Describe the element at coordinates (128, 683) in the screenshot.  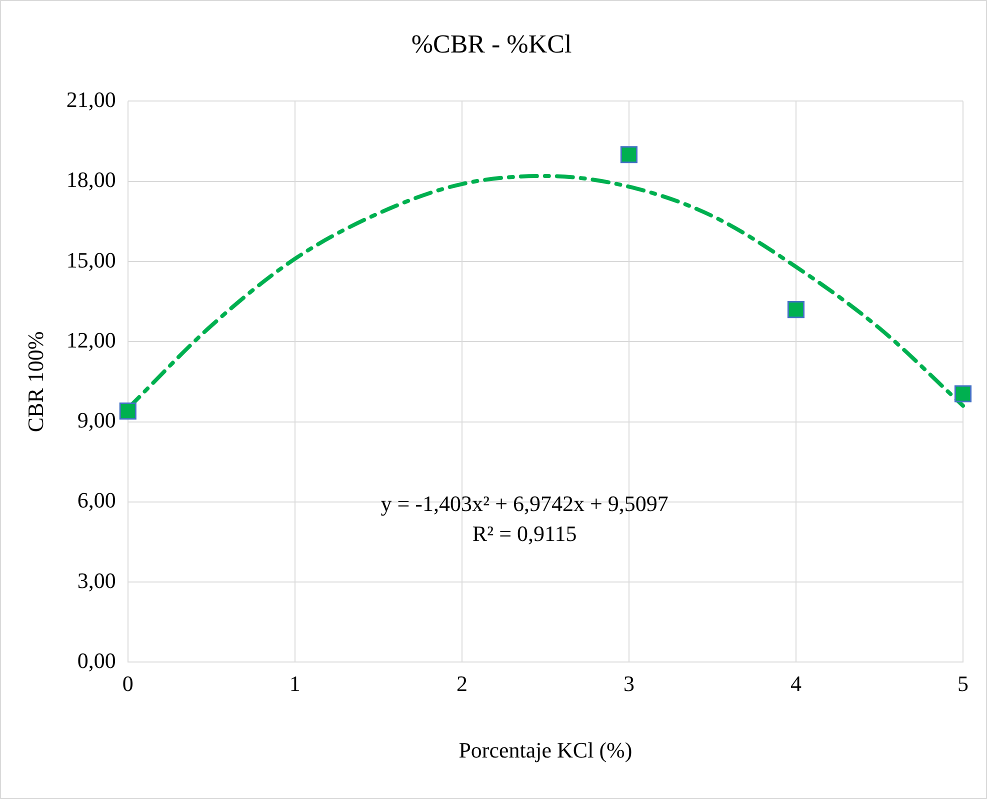
I see `x-tick-label: 0` at that location.